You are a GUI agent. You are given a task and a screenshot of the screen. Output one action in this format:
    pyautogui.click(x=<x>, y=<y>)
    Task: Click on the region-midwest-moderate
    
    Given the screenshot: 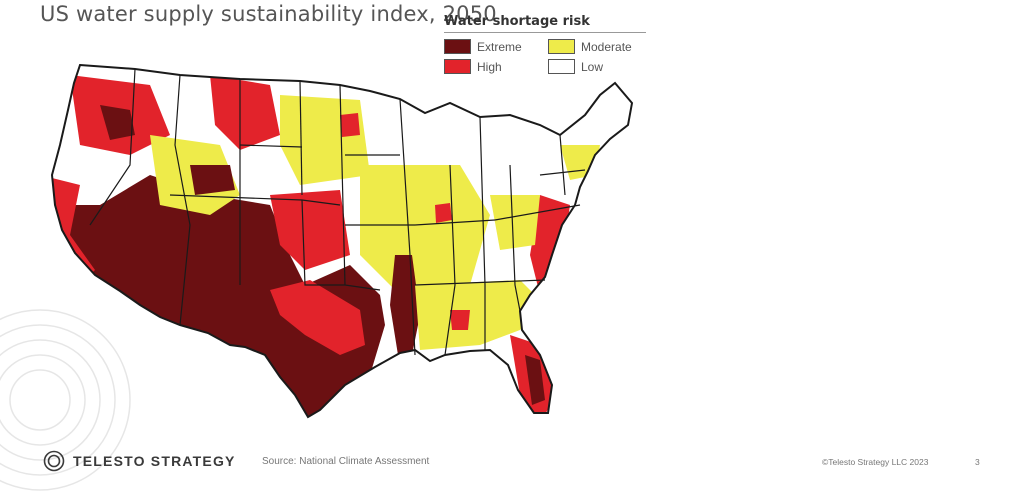 What is the action you would take?
    pyautogui.click(x=425, y=230)
    